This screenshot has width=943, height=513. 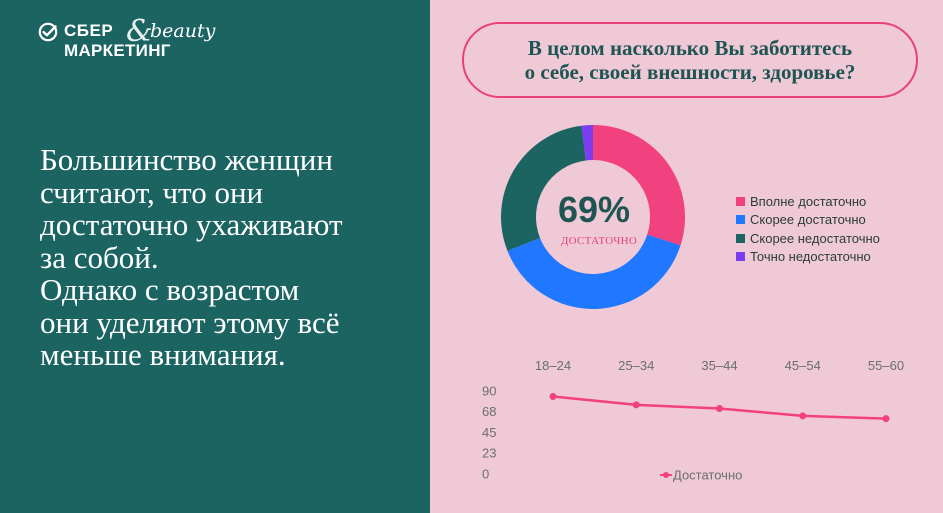 What do you see at coordinates (690, 72) in the screenshot?
I see `question-line: о себе, своей внешности, здоровье?` at bounding box center [690, 72].